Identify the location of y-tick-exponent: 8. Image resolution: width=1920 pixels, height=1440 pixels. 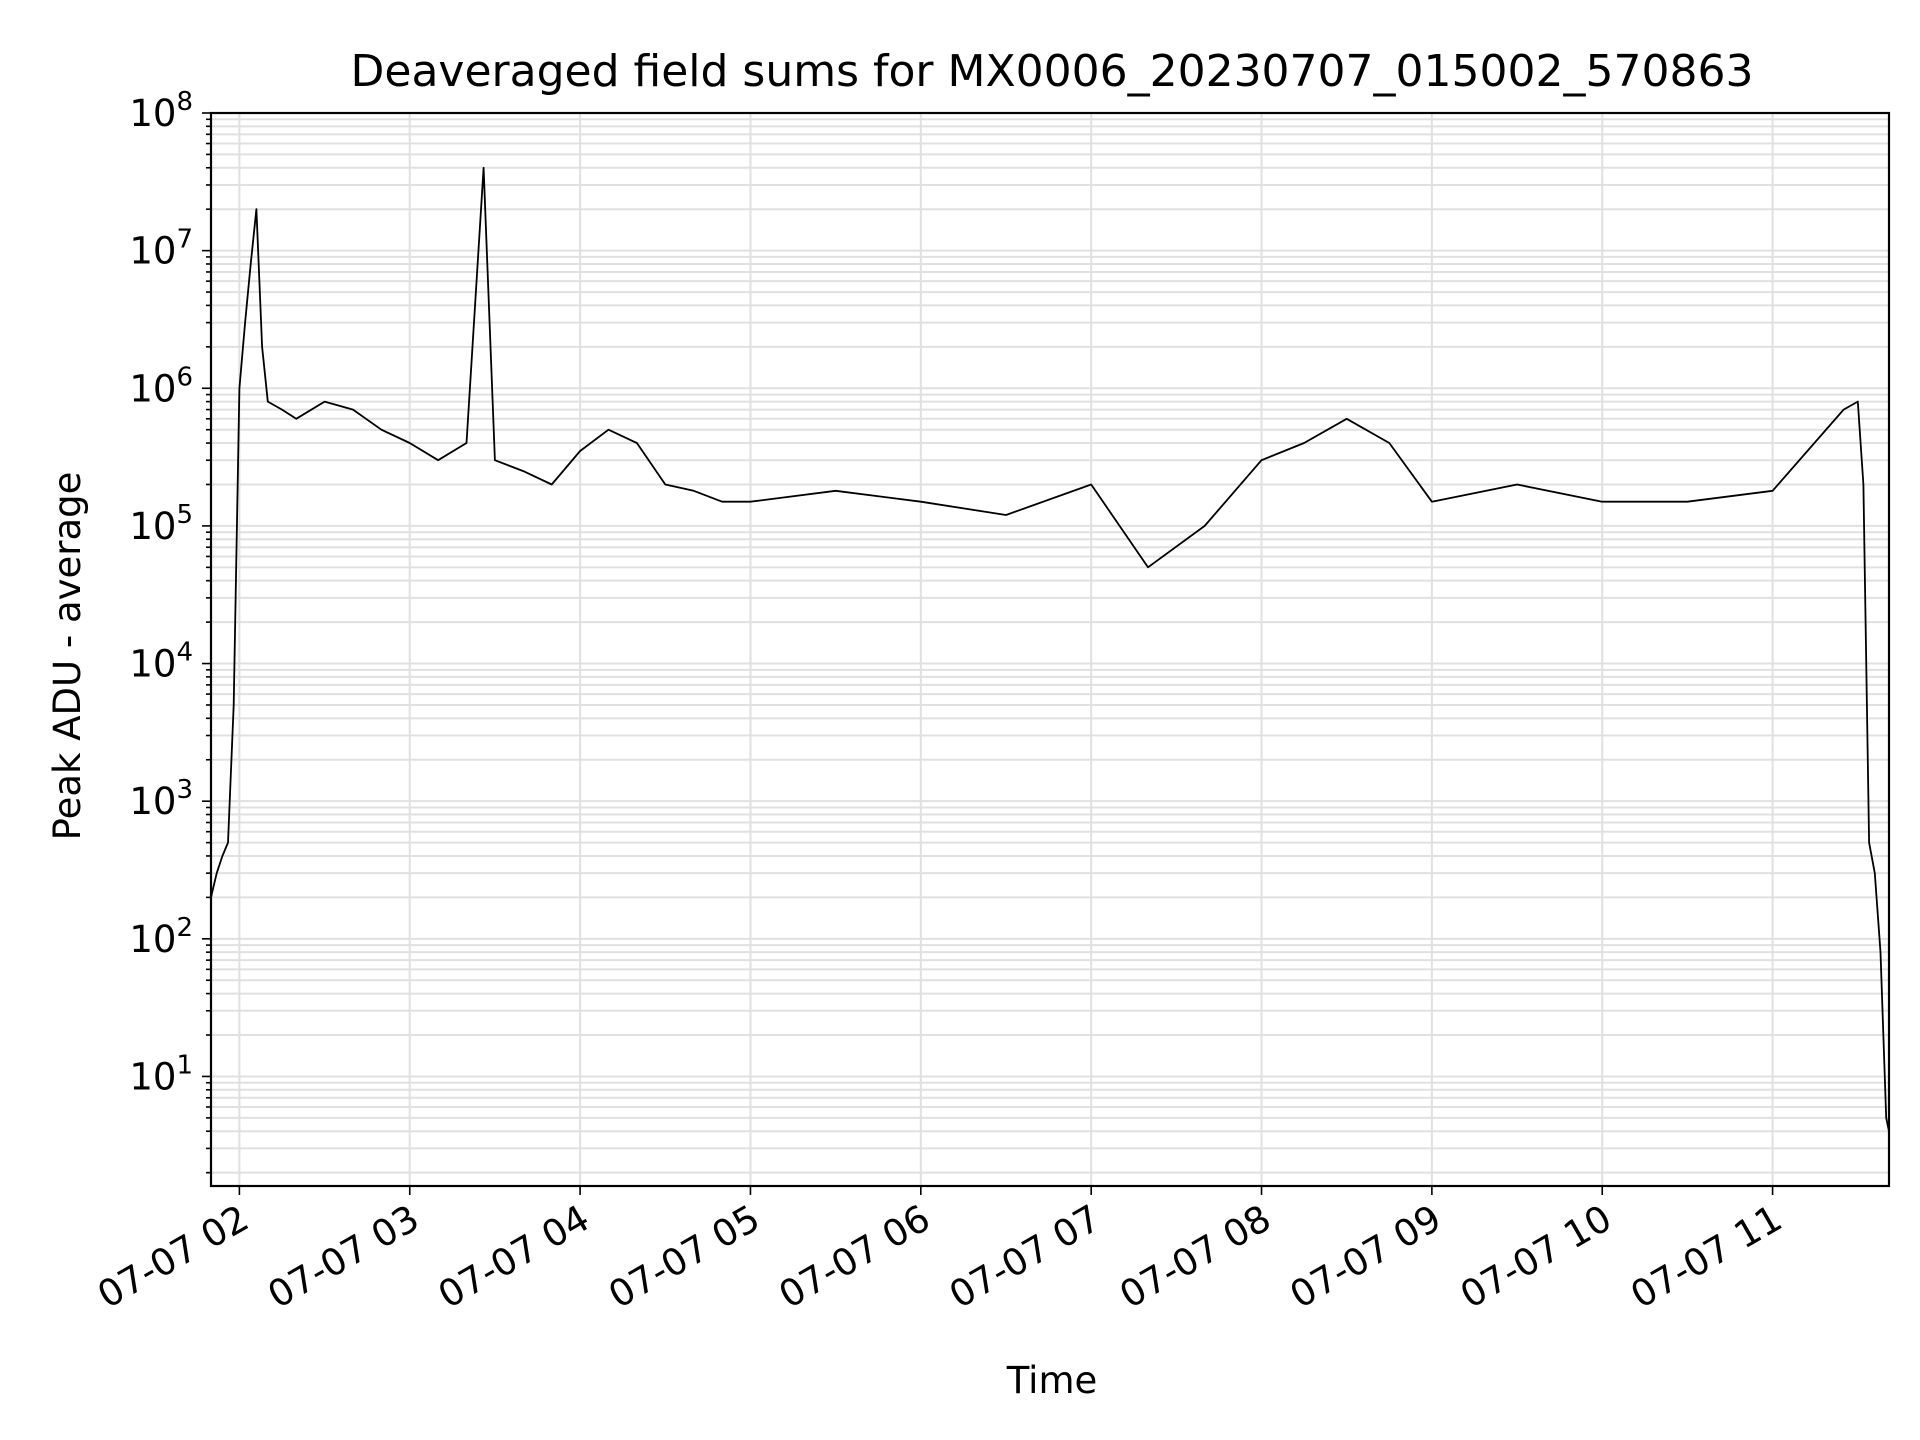
(184, 102).